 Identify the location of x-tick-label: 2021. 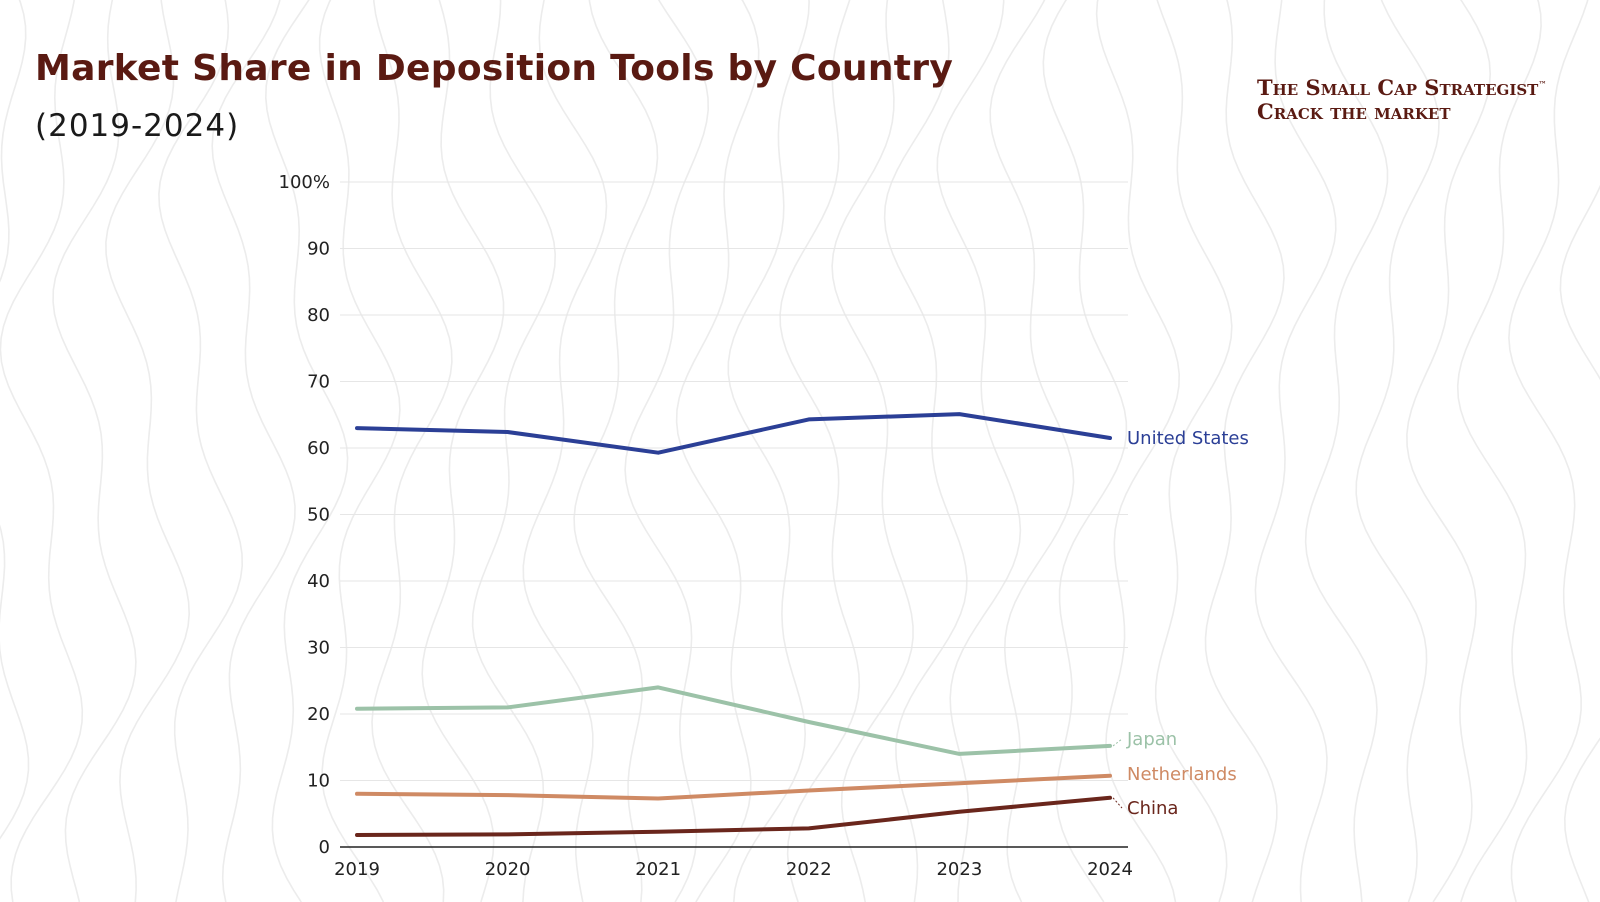
(658, 869).